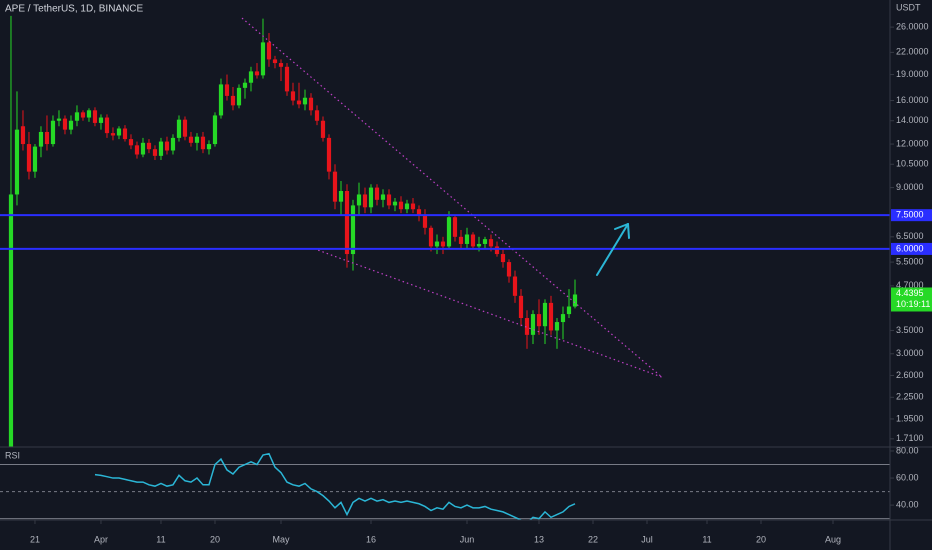 This screenshot has width=932, height=550. I want to click on rsi-y-tick-label: 60.00, so click(907, 477).